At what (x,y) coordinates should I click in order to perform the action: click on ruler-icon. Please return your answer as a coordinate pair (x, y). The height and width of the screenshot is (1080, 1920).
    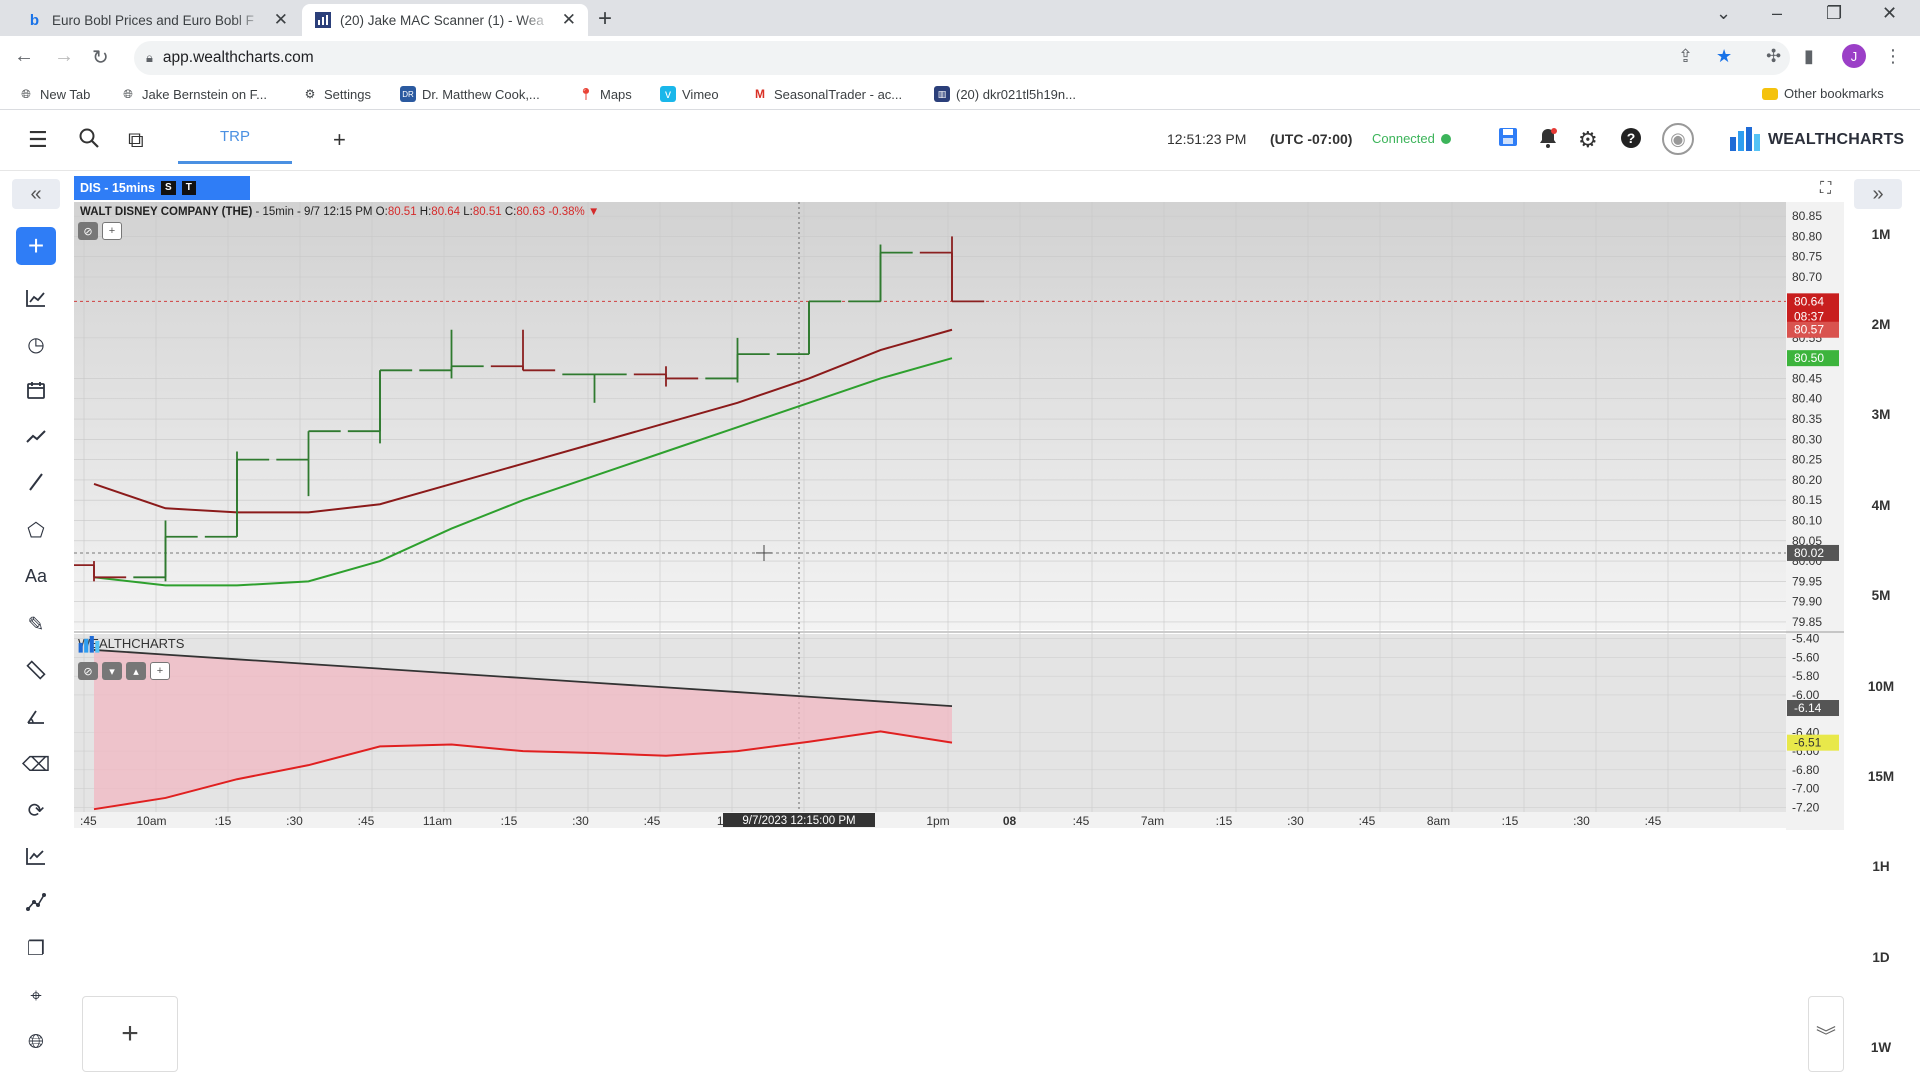
    Looking at the image, I should click on (36, 670).